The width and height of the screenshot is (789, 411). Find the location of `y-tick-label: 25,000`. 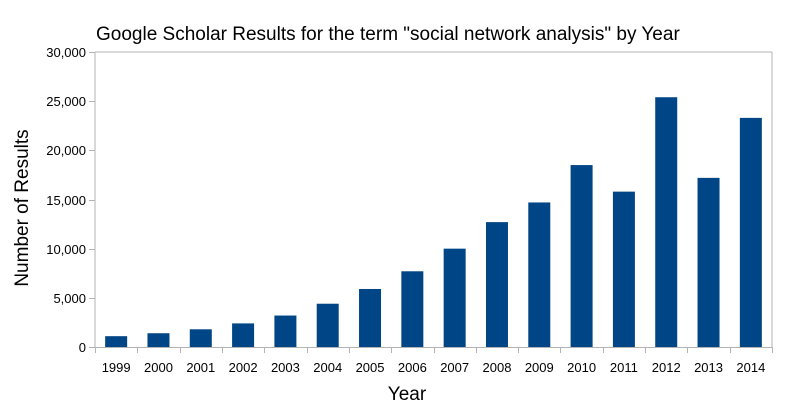

y-tick-label: 25,000 is located at coordinates (66, 101).